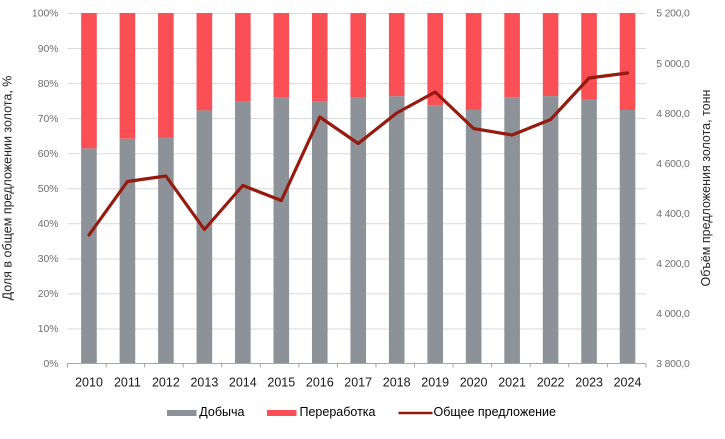 The height and width of the screenshot is (439, 725). Describe the element at coordinates (48, 154) in the screenshot. I see `svg-text: 60%` at that location.